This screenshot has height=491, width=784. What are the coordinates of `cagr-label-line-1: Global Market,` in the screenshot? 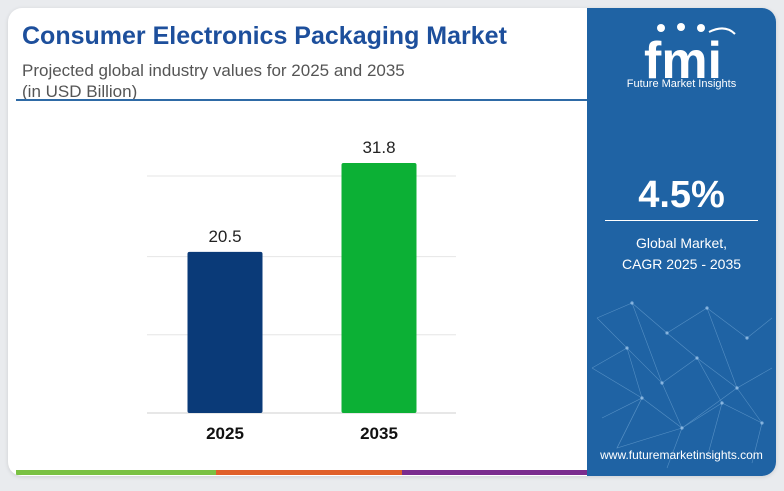 It's located at (681, 243).